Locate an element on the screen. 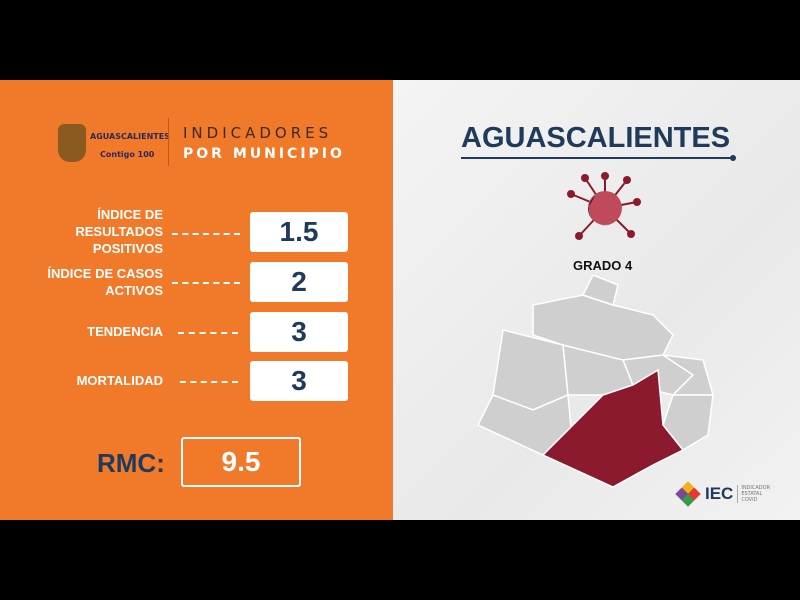  municipality-name: AGUASCALIENTES is located at coordinates (596, 138).